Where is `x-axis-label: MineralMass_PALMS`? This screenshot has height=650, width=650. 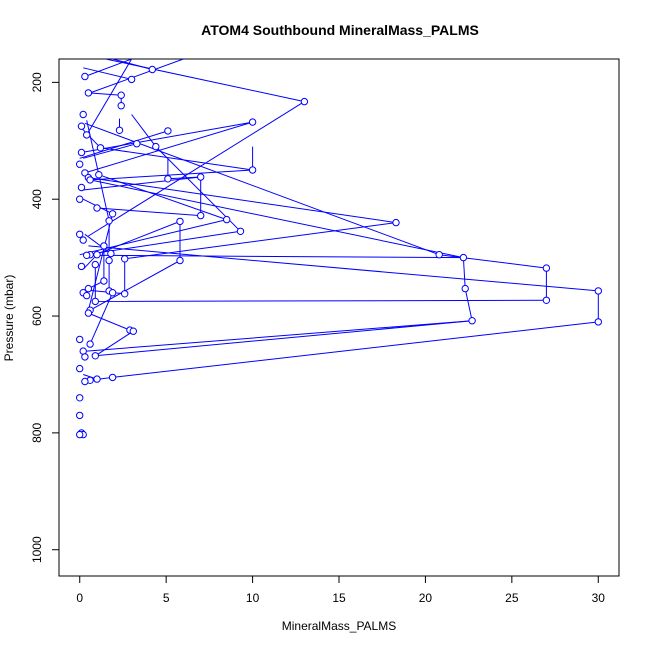 x-axis-label: MineralMass_PALMS is located at coordinates (339, 626).